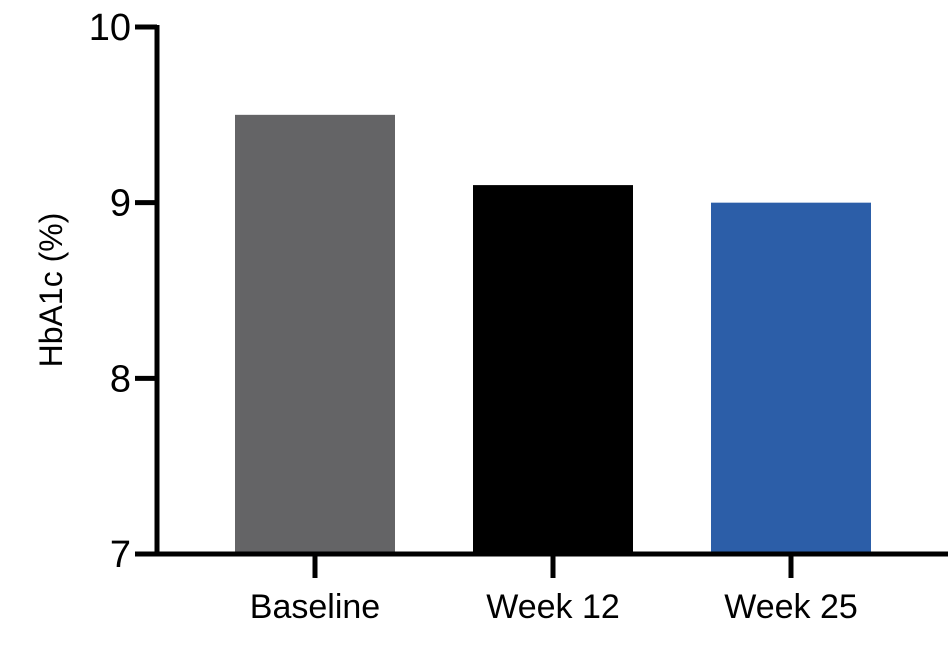 This screenshot has width=948, height=668. I want to click on x-axis-ticks: Baseline Week 12 Week 25, so click(554, 590).